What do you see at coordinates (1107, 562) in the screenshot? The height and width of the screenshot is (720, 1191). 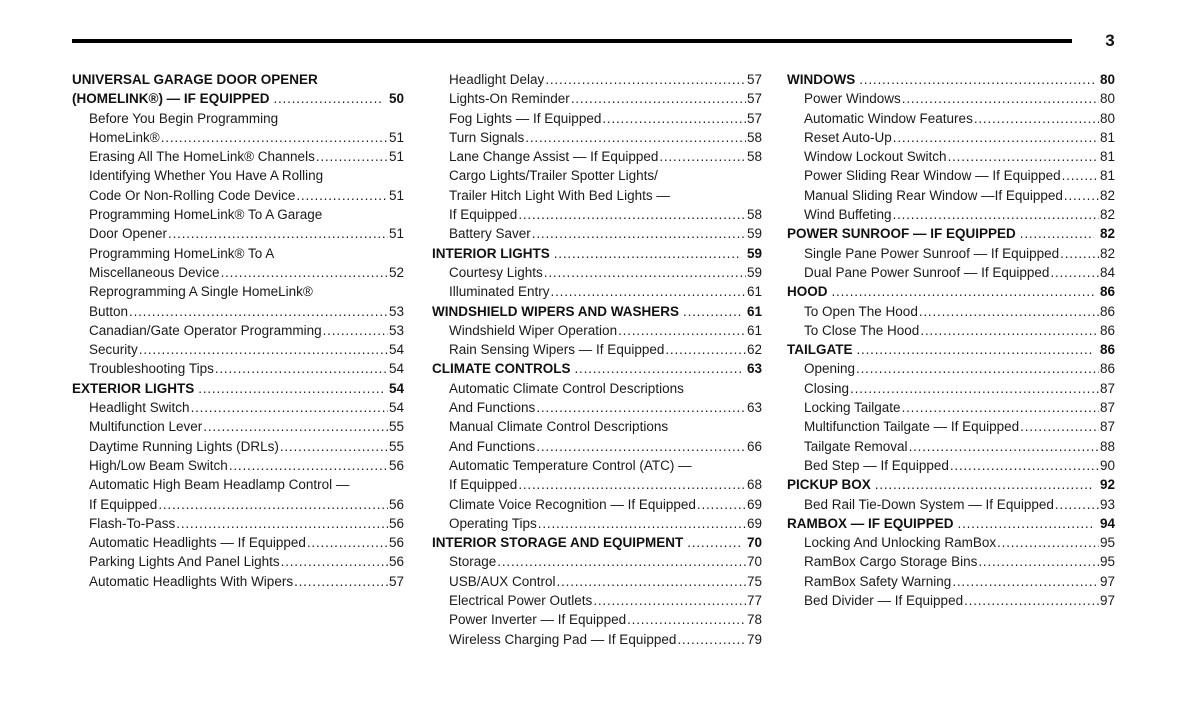 I see `toc-entry-page: 95` at bounding box center [1107, 562].